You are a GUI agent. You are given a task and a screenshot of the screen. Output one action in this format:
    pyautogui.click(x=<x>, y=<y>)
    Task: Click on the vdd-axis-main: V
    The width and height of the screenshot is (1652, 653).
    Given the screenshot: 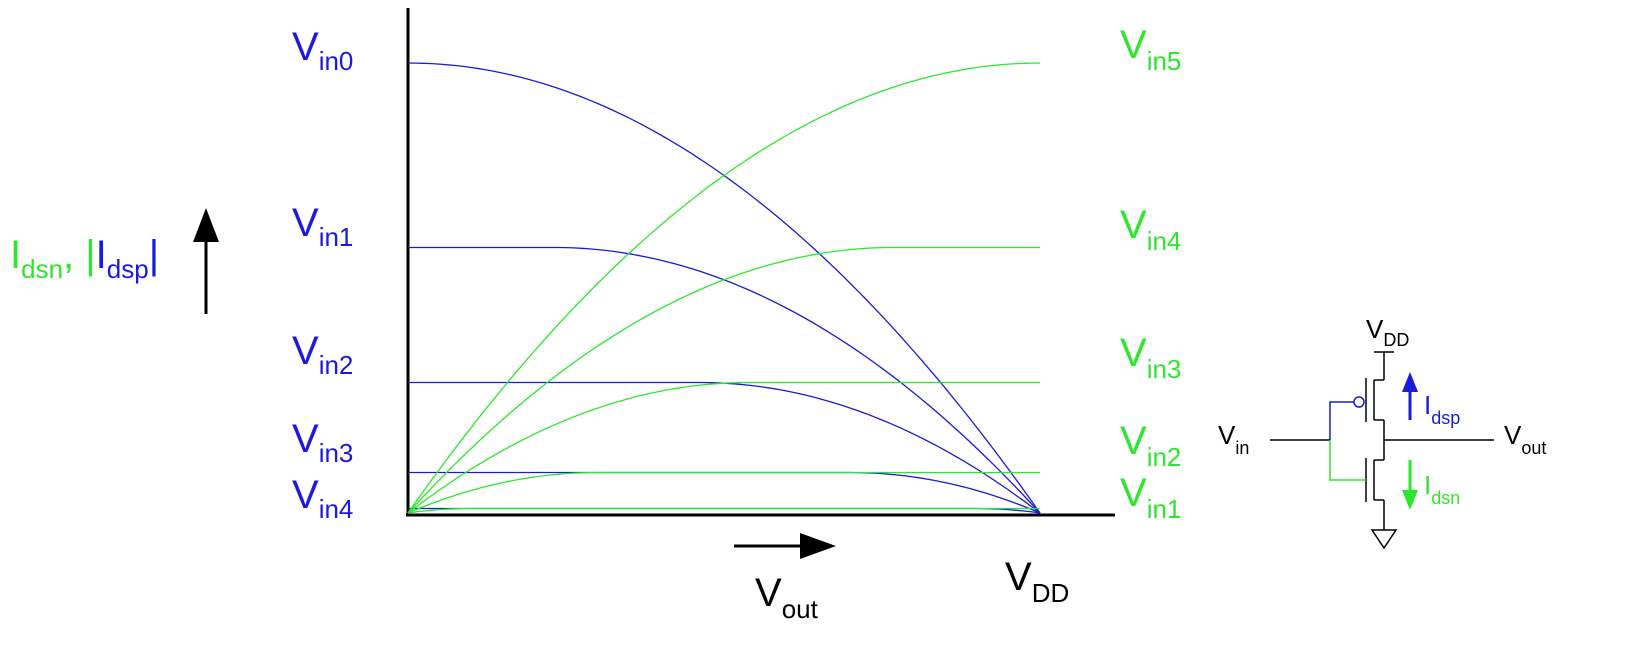 What is the action you would take?
    pyautogui.click(x=1018, y=577)
    